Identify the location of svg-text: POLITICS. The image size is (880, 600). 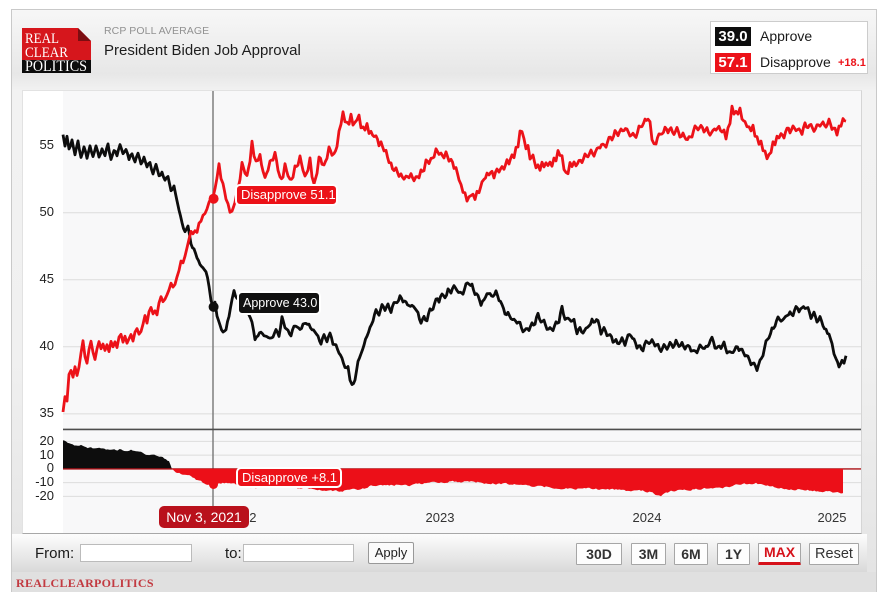
(56, 65).